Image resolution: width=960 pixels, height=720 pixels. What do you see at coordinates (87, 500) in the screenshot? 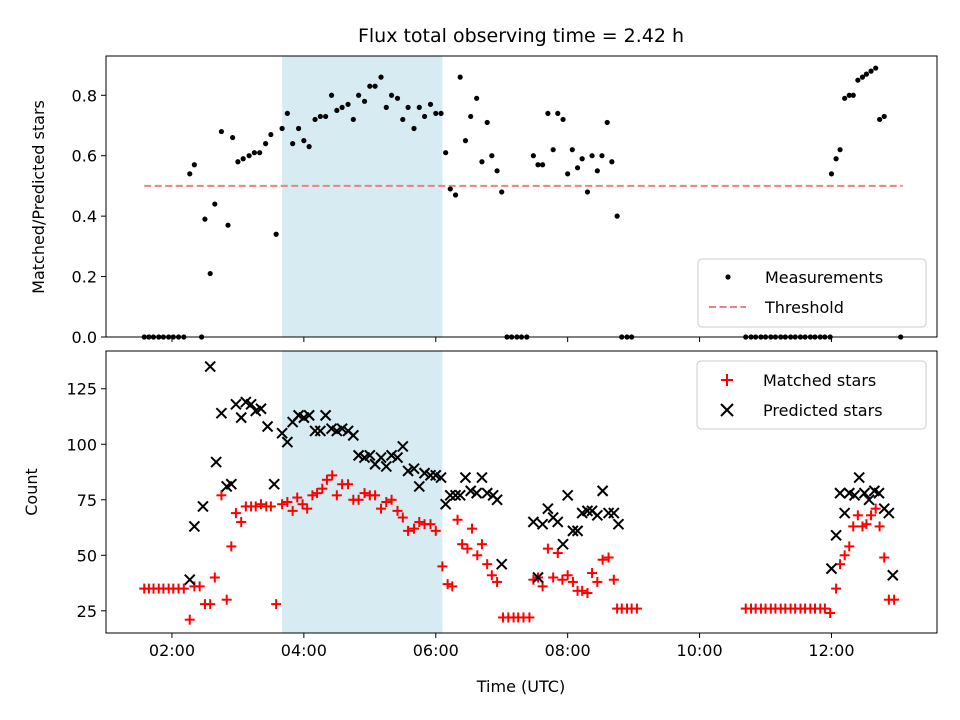
I see `bot-y-tick-label: 75` at bounding box center [87, 500].